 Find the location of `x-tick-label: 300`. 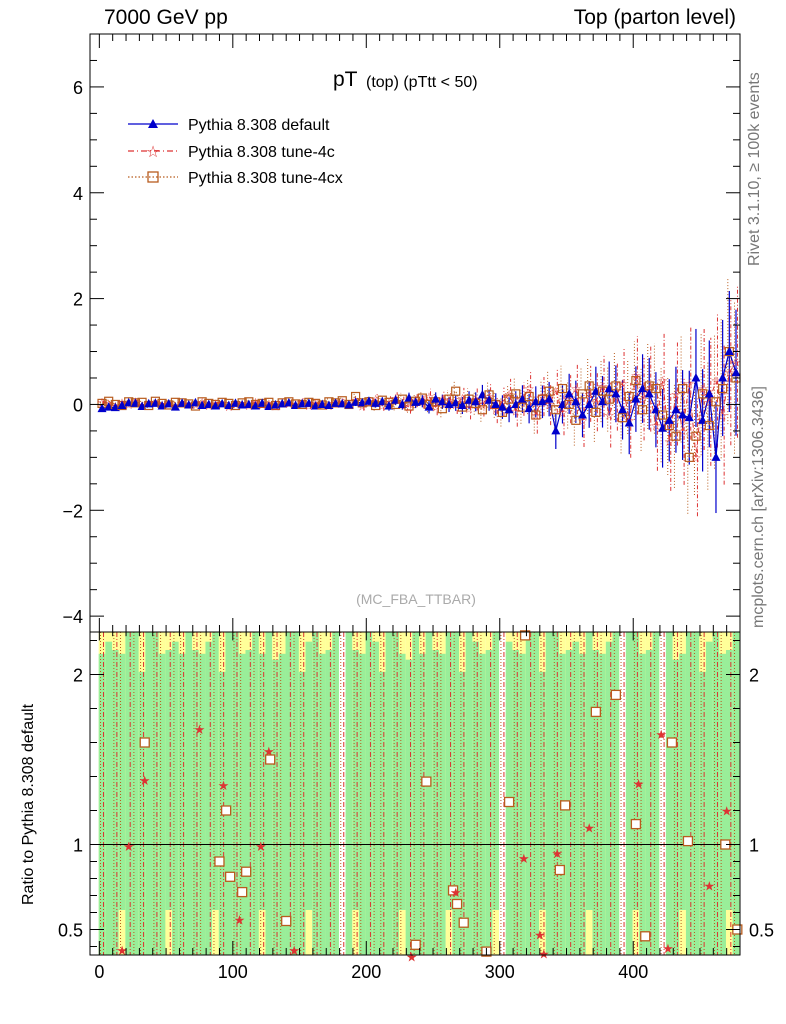

x-tick-label: 300 is located at coordinates (500, 972).